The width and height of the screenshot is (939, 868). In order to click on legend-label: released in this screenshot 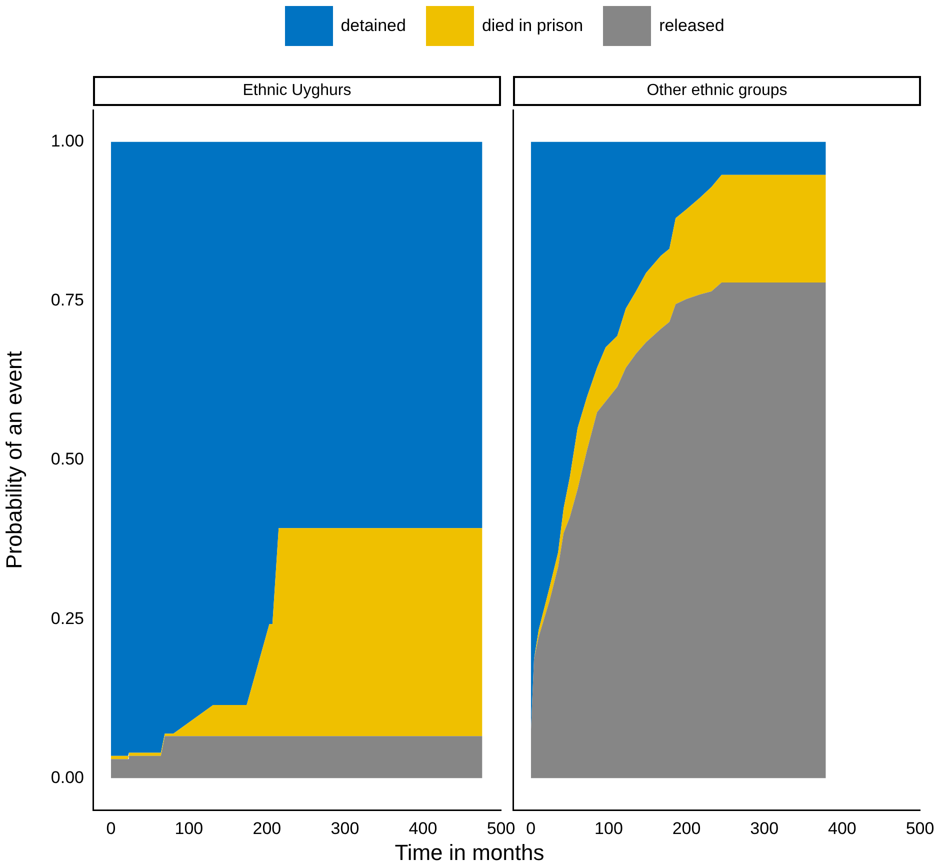, I will do `click(691, 26)`.